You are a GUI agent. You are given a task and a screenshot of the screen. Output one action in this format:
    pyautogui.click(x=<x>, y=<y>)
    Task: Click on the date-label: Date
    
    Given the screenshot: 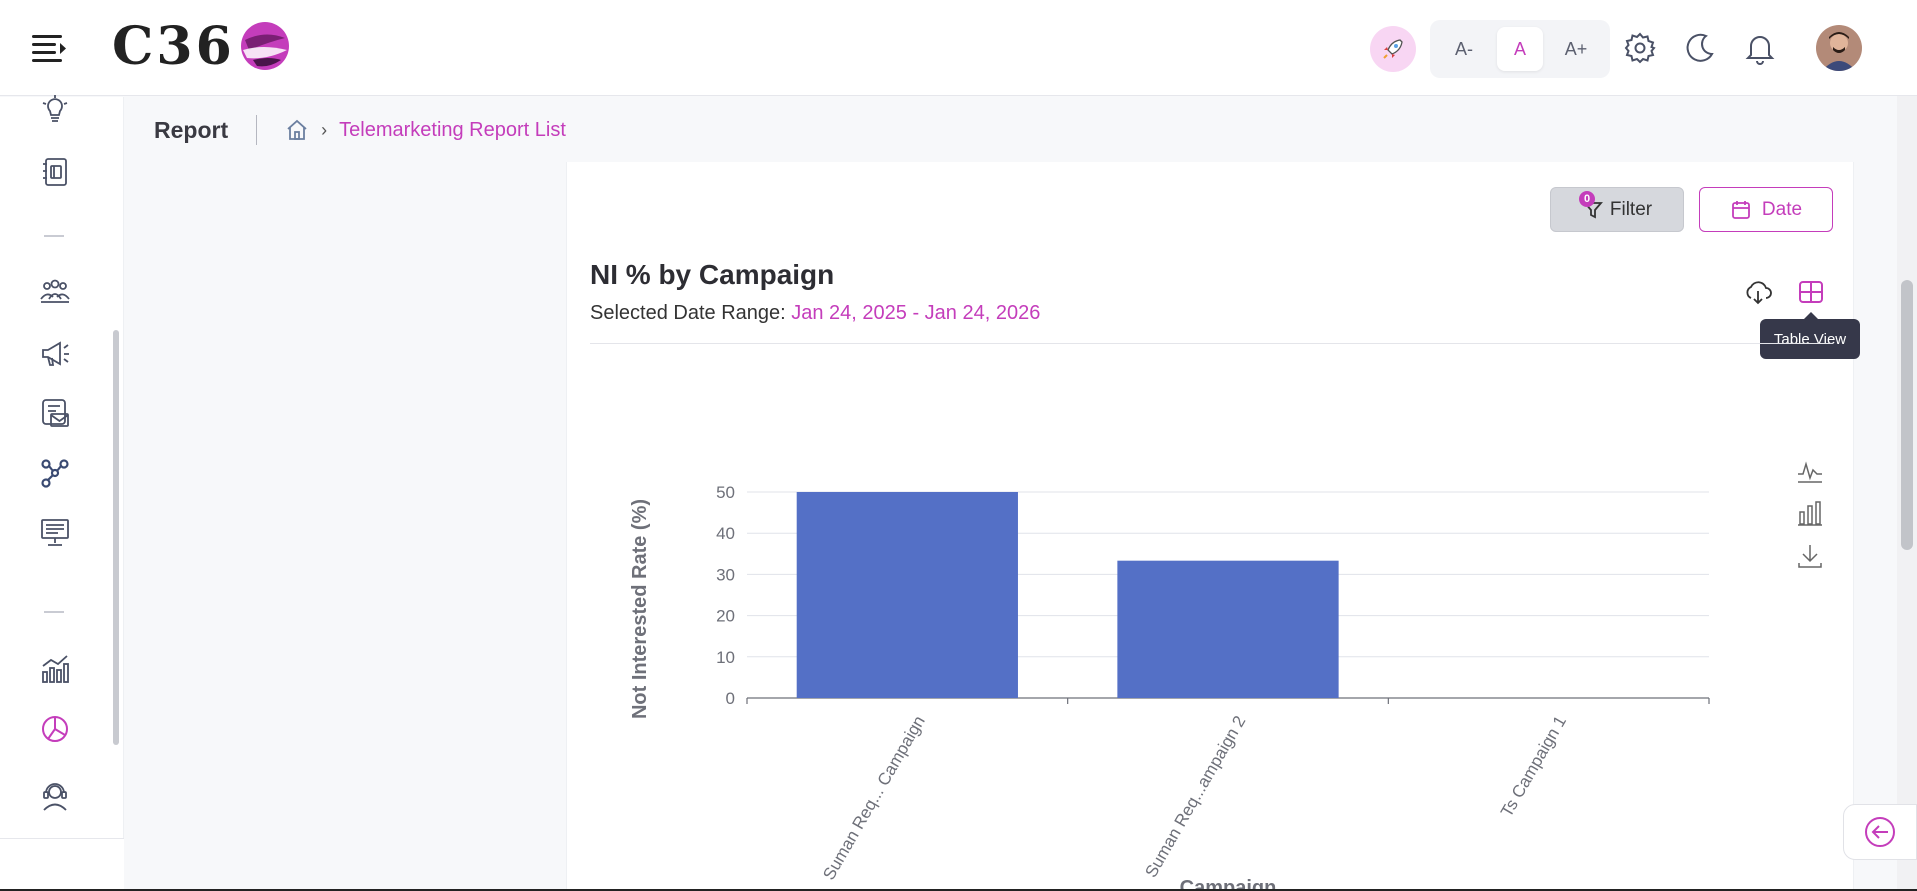 What is the action you would take?
    pyautogui.click(x=1782, y=209)
    